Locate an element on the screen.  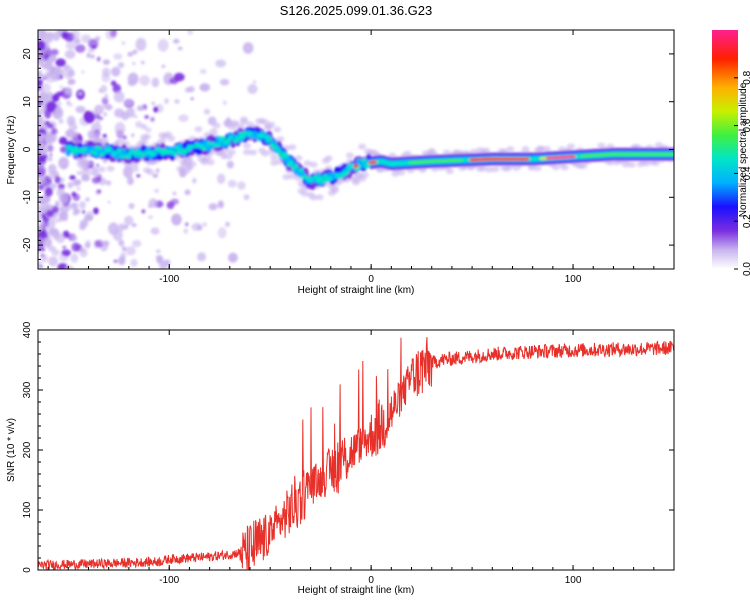
spectrogram-ylabel: Frequency (Hz) is located at coordinates (11, 150).